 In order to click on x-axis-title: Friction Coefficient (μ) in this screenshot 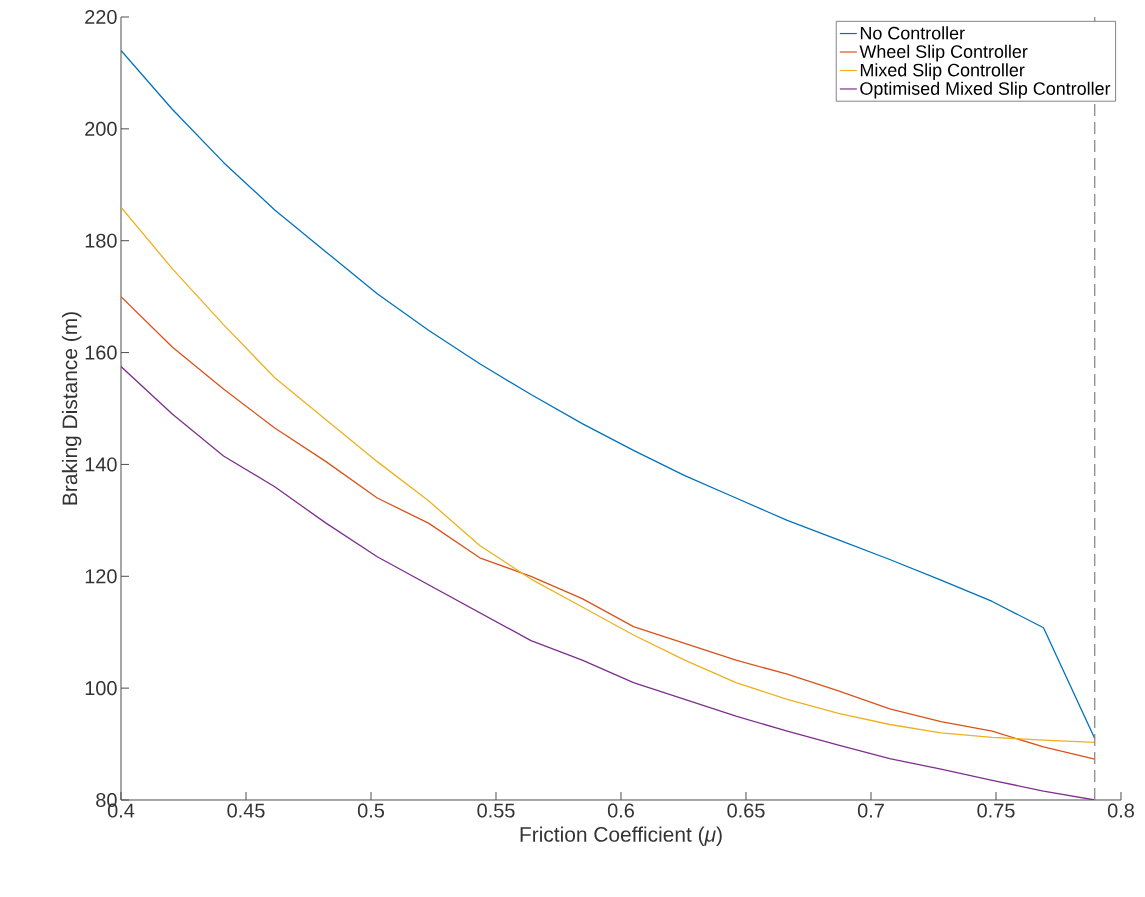, I will do `click(621, 836)`.